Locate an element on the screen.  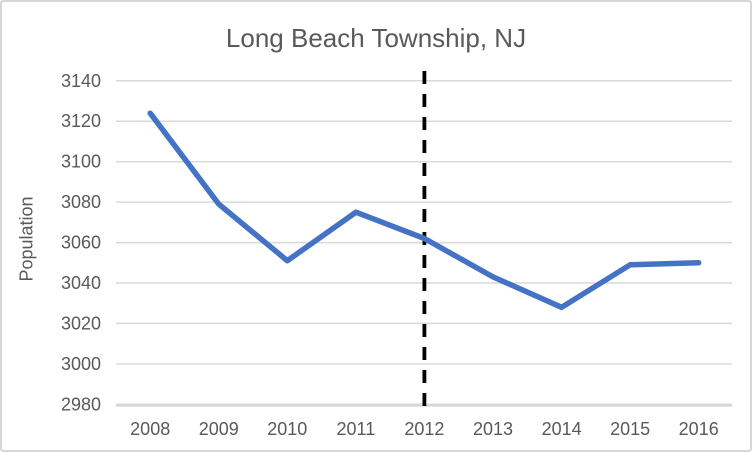
x-tick-label: 2011 is located at coordinates (356, 429).